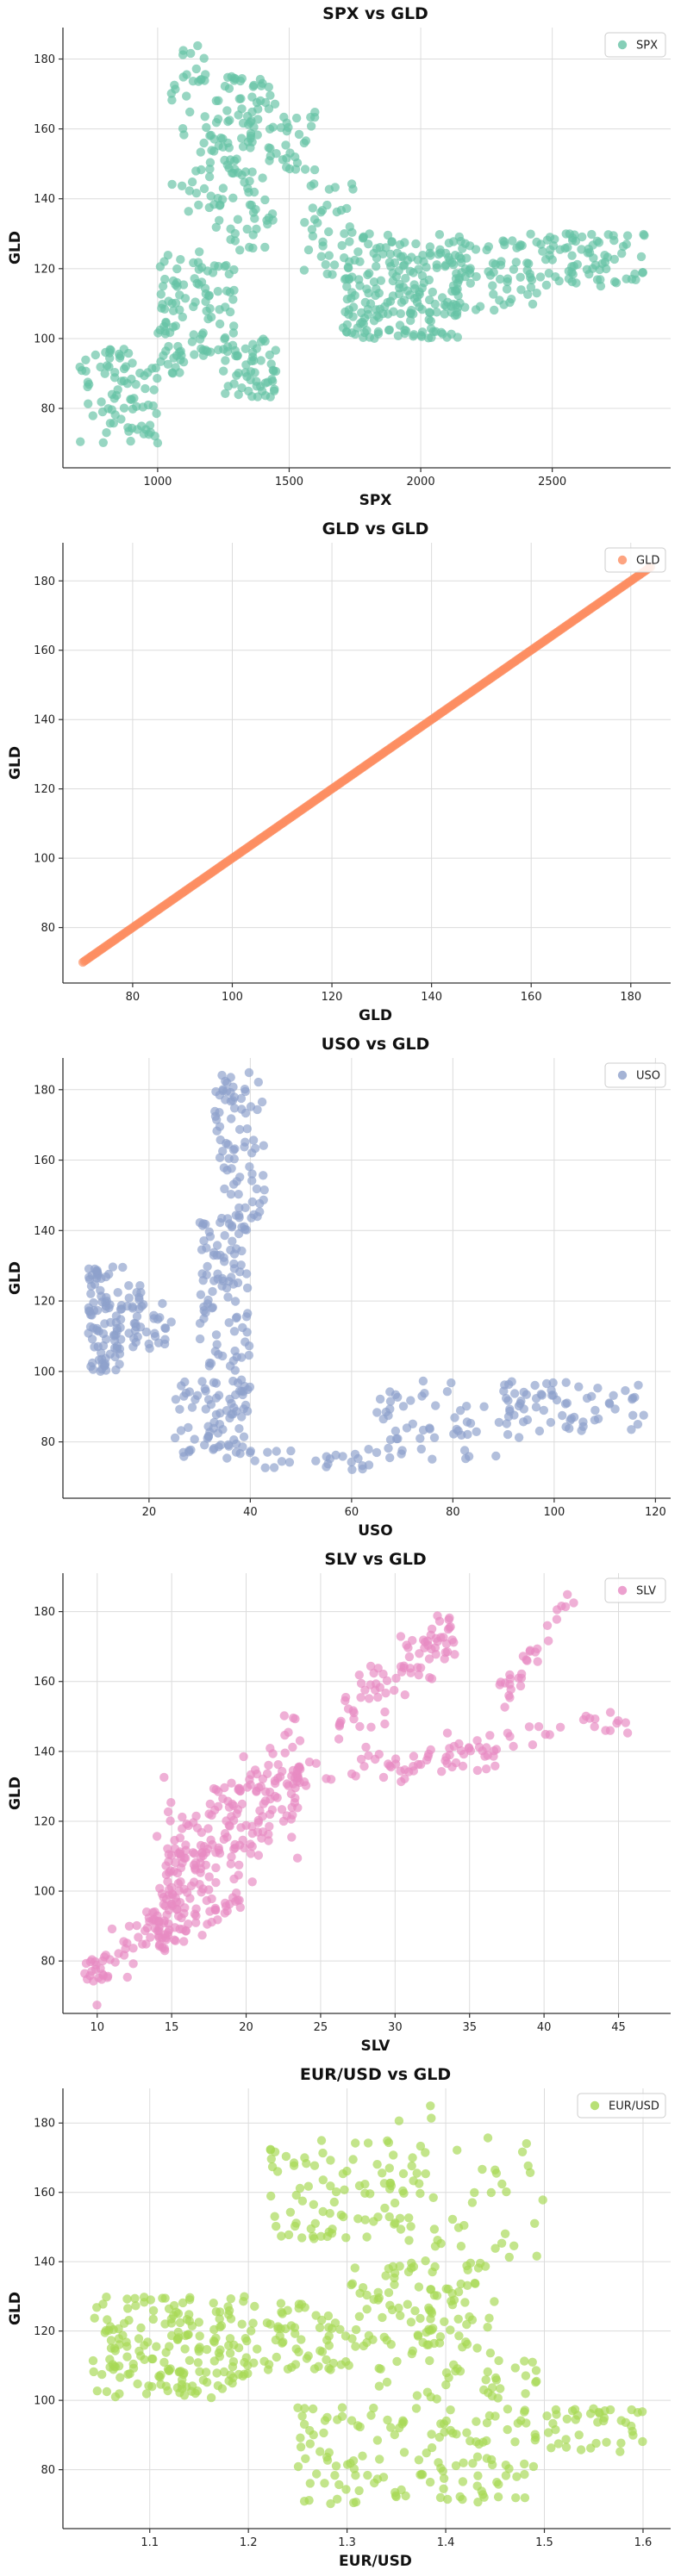 This screenshot has width=681, height=2576. I want to click on legend-label: USO, so click(648, 1077).